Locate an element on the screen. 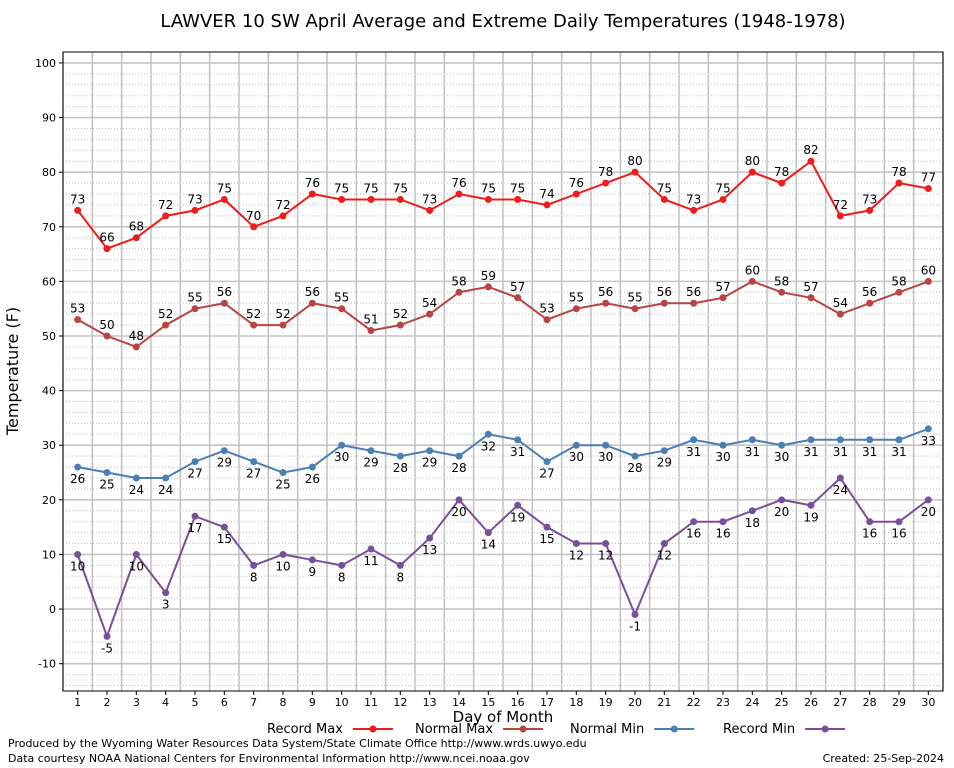 The image size is (954, 768). x-tick-label: 9 is located at coordinates (312, 702).